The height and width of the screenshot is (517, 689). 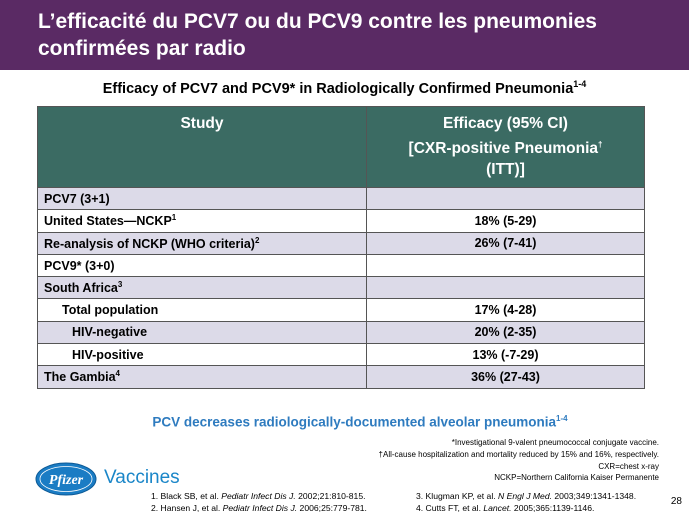 What do you see at coordinates (202, 377) in the screenshot?
I see `row-study: The Gambia4` at bounding box center [202, 377].